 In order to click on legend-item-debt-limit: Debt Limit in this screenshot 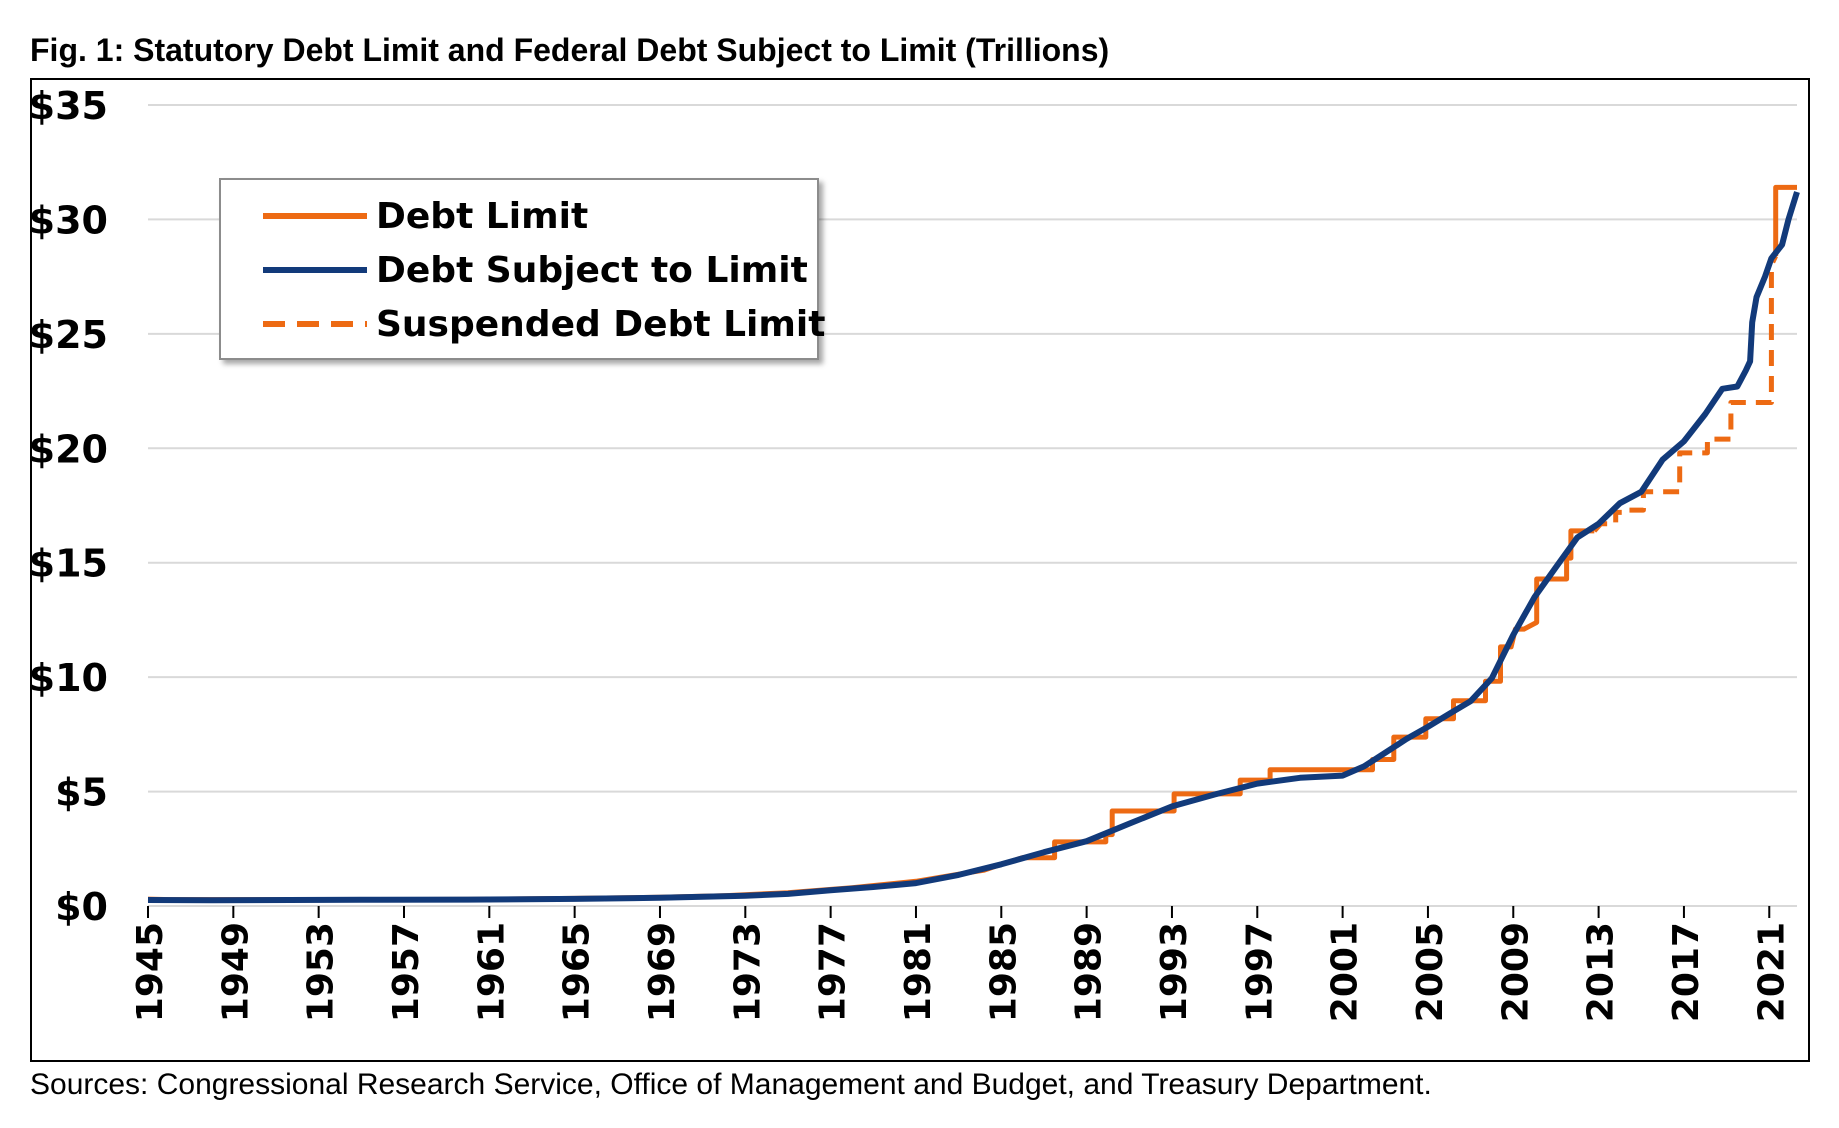, I will do `click(519, 216)`.